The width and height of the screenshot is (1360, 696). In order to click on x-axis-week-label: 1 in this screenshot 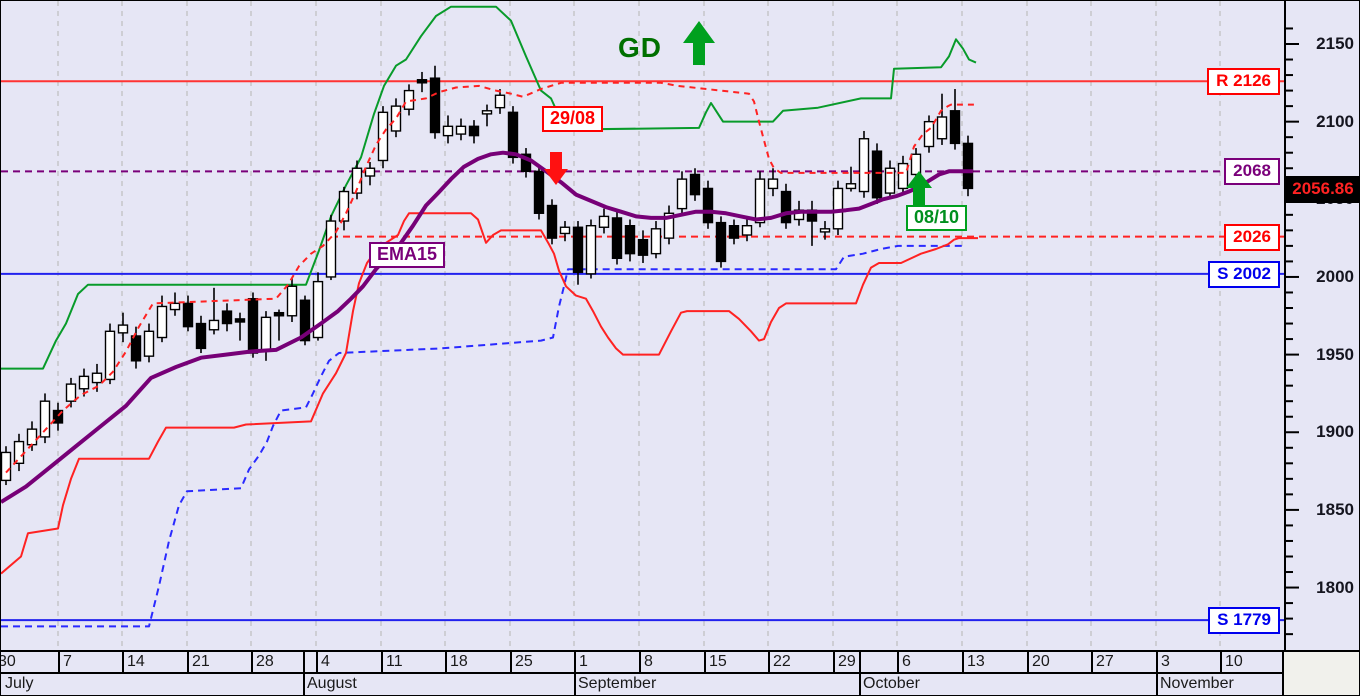, I will do `click(583, 661)`.